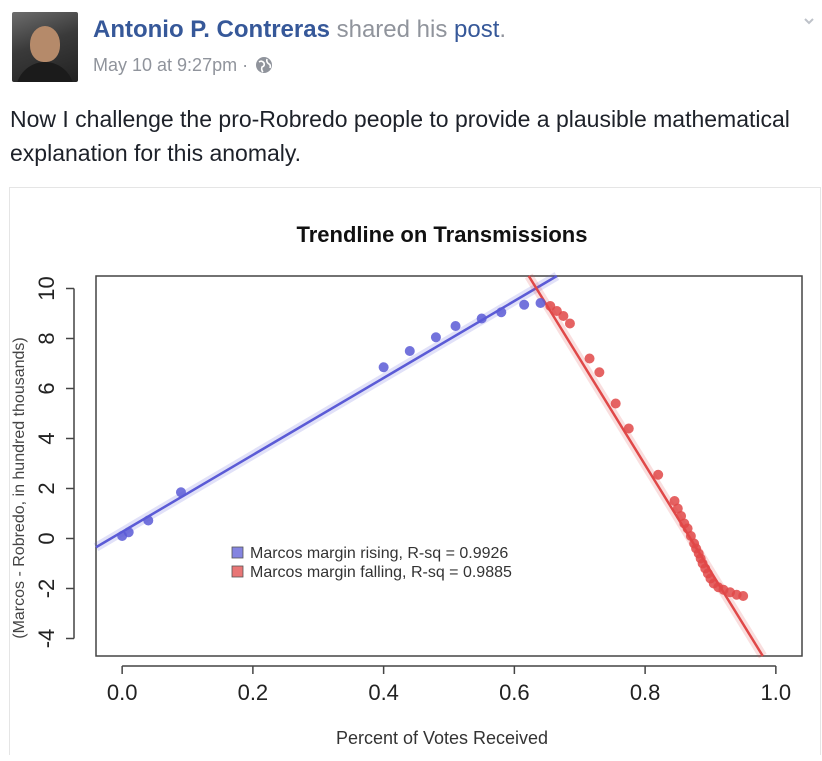  I want to click on y-tick-label: -2, so click(46, 589).